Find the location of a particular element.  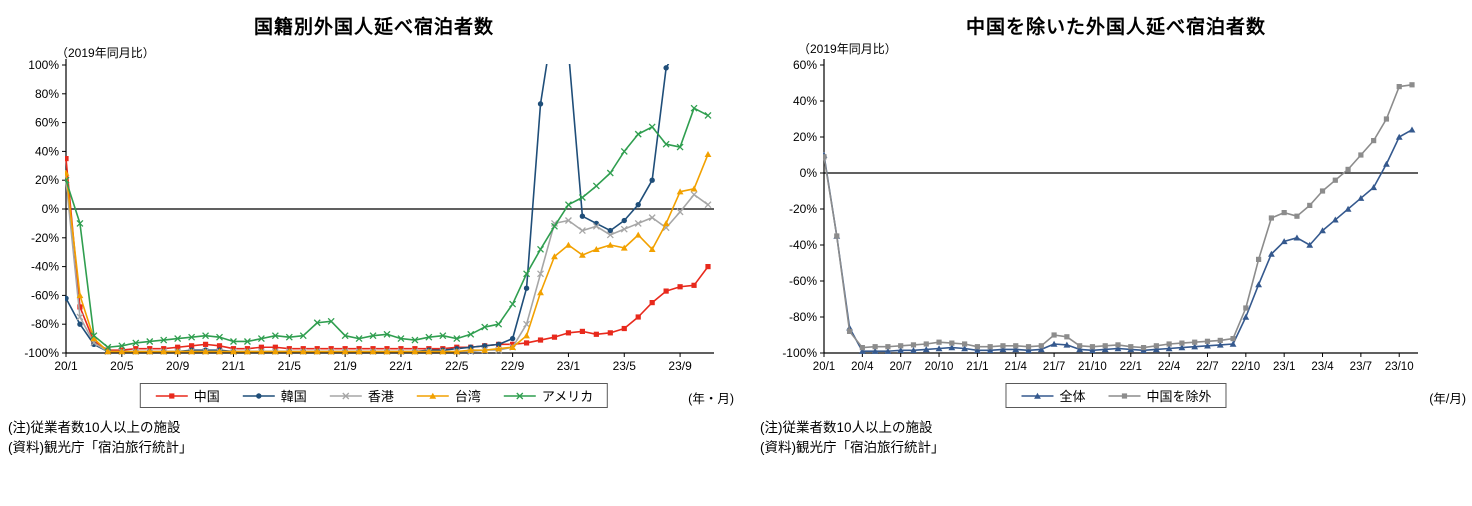

y-tick-label: -20% is located at coordinates (45, 238).